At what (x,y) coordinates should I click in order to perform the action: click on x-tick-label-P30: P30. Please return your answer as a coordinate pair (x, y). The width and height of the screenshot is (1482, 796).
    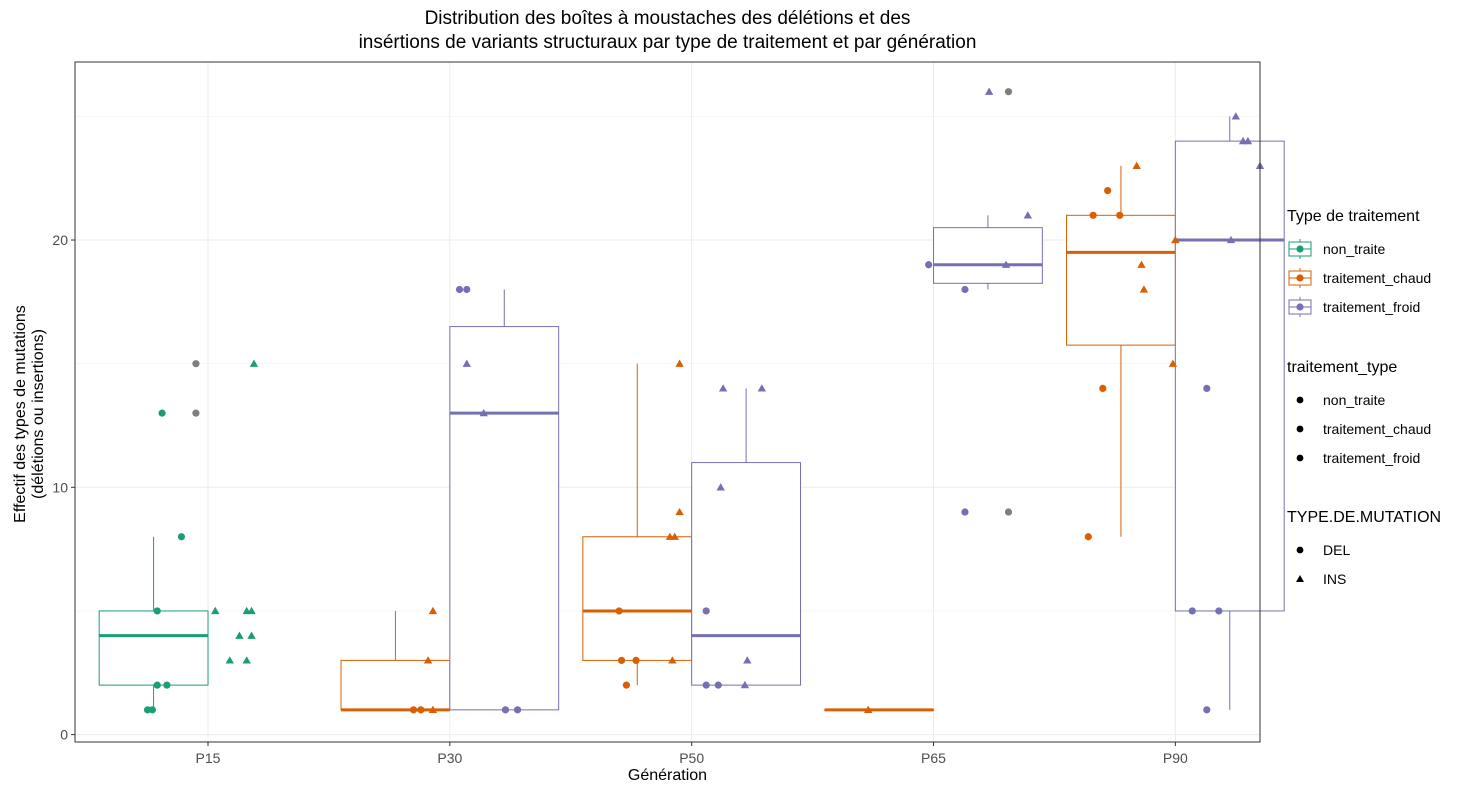
    Looking at the image, I should click on (449, 758).